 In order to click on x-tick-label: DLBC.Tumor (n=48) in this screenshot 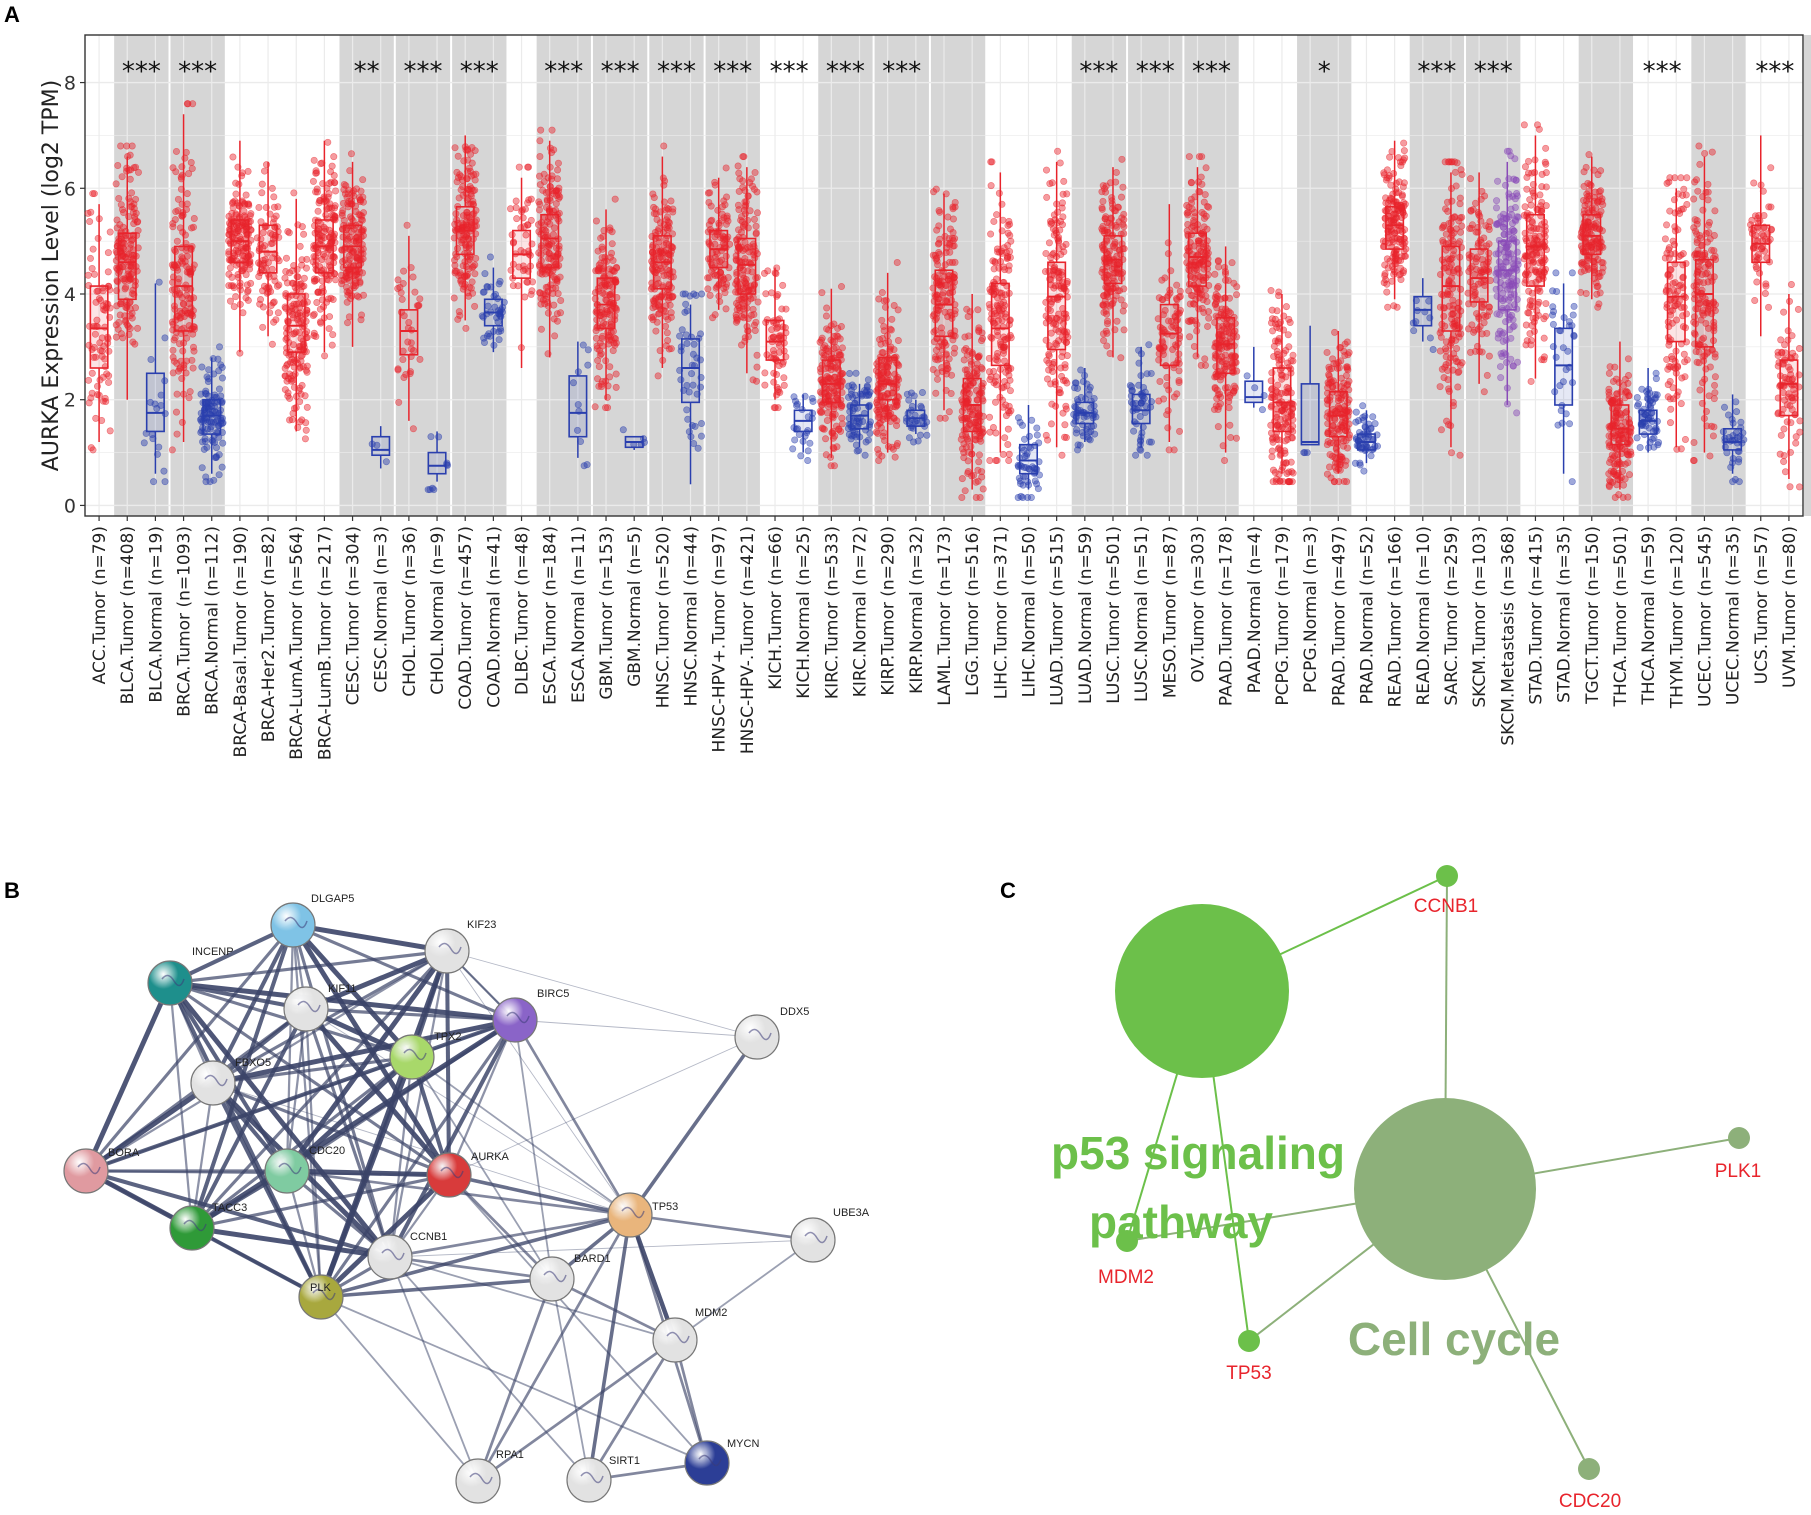, I will do `click(523, 610)`.